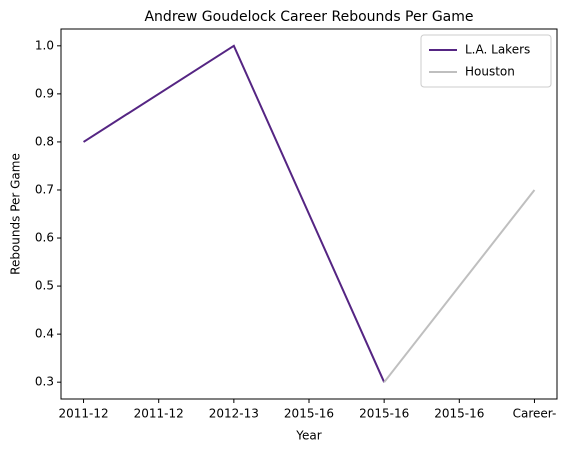 Image resolution: width=570 pixels, height=457 pixels. What do you see at coordinates (490, 72) in the screenshot?
I see `legend-label: Houston` at bounding box center [490, 72].